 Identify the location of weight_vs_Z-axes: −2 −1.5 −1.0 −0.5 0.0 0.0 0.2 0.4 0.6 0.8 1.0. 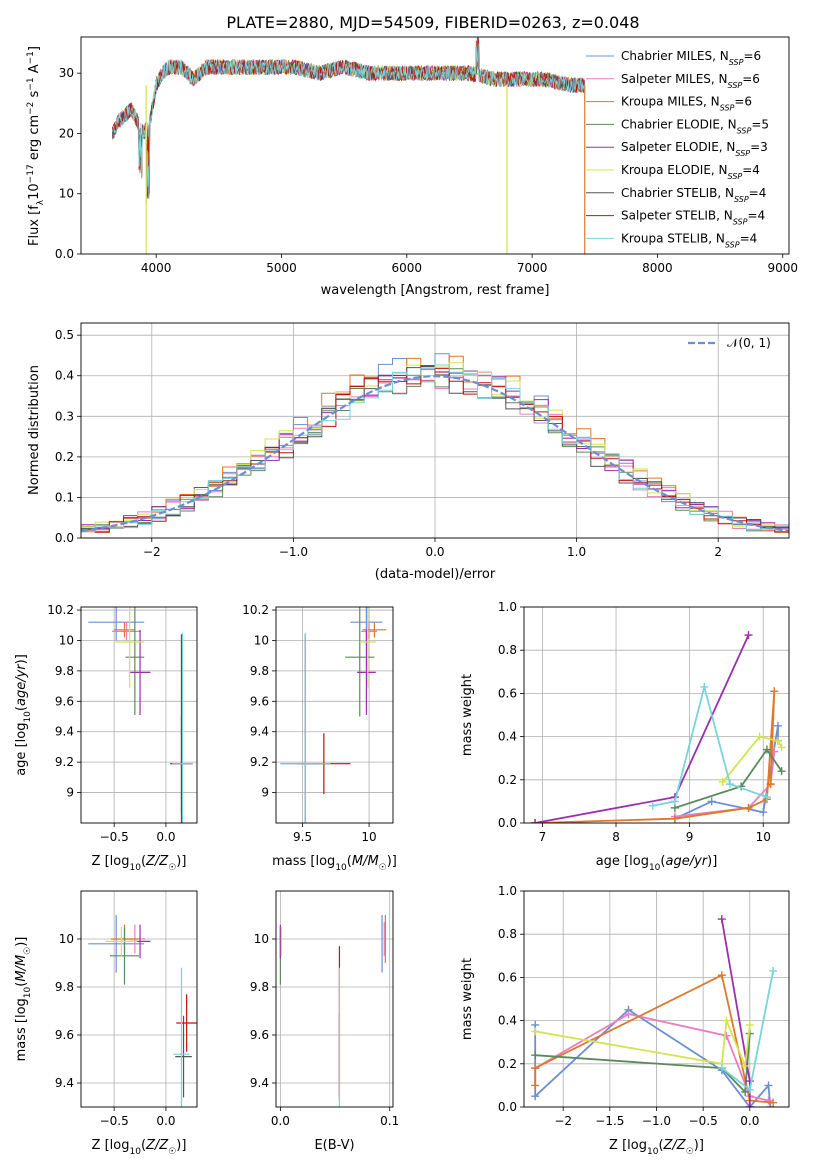
(643, 1006).